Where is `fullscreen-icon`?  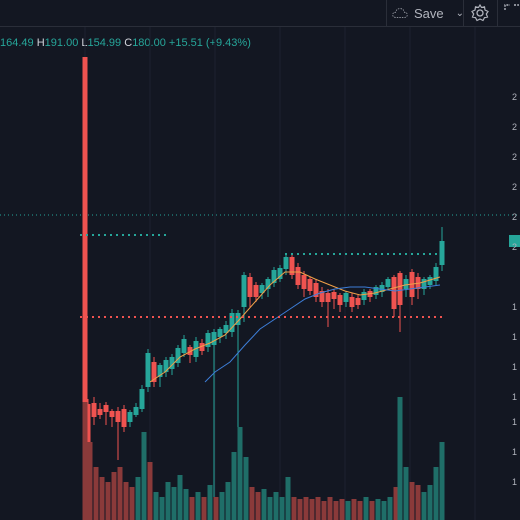
fullscreen-icon is located at coordinates (512, 13).